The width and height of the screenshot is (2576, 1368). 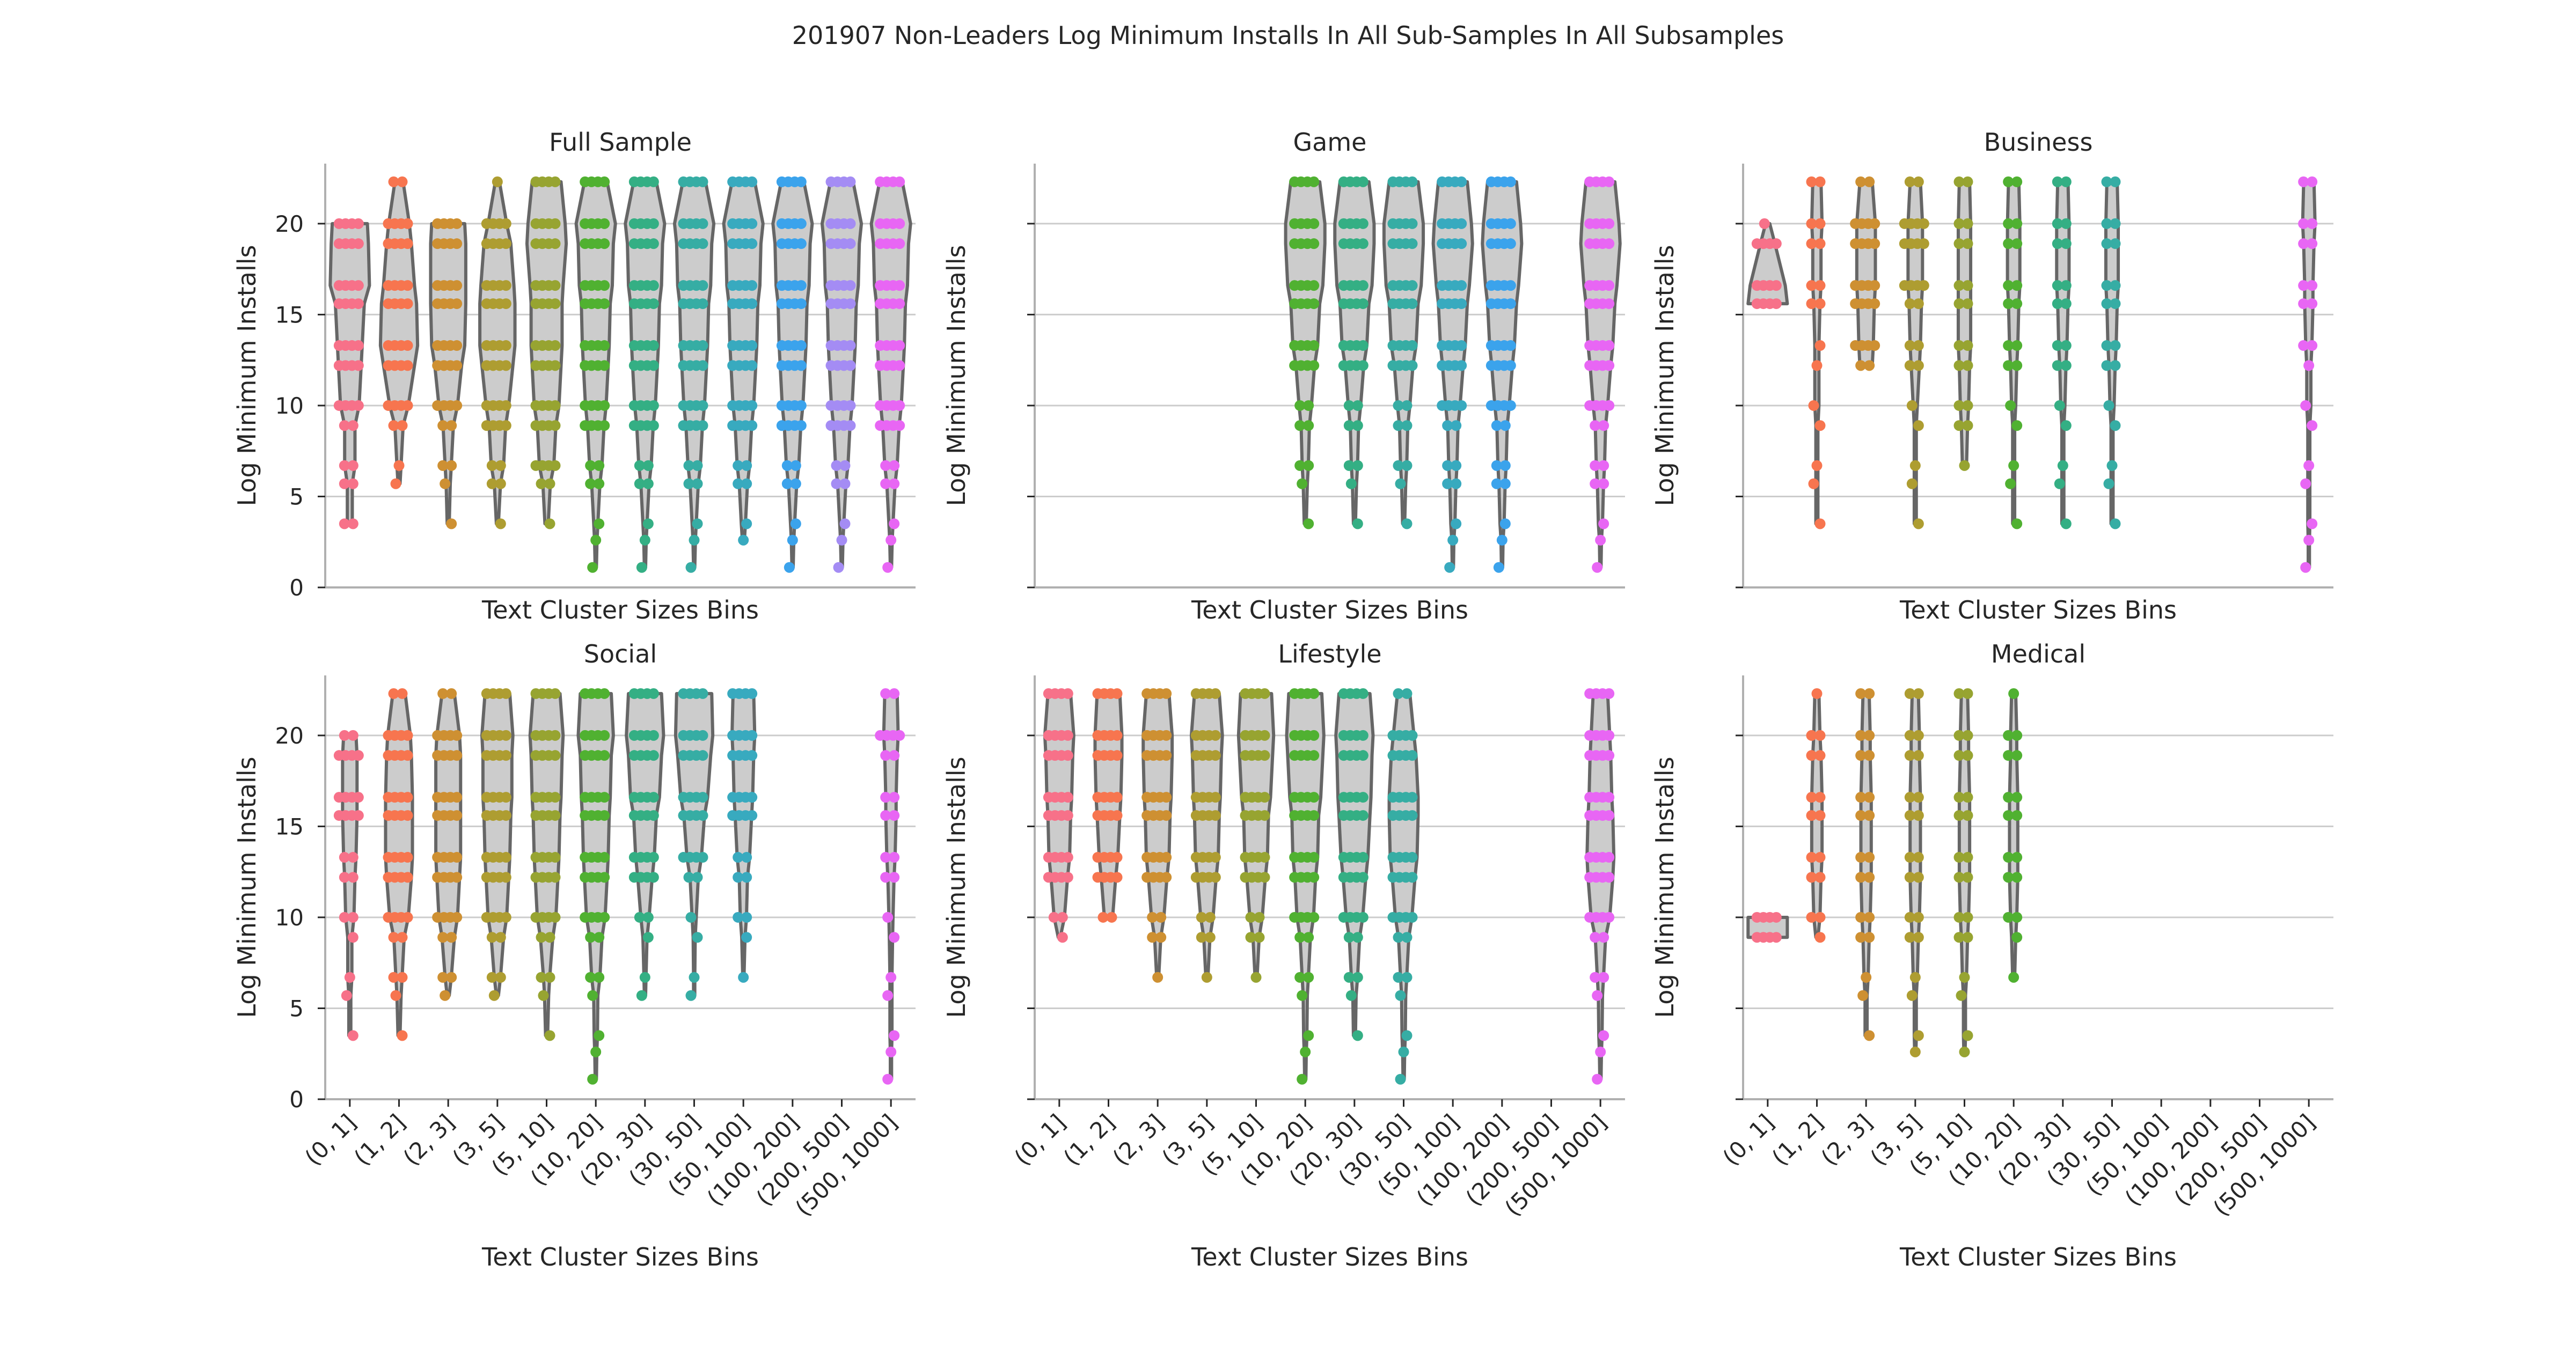 I want to click on y-tick-label: 10, so click(x=289, y=917).